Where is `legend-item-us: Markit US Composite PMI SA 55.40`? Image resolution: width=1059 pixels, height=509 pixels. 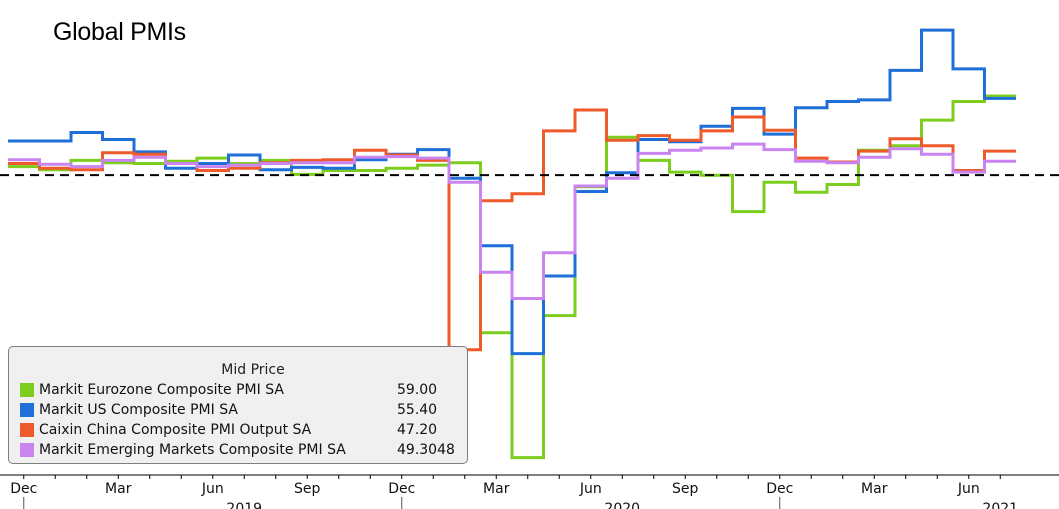 legend-item-us: Markit US Composite PMI SA 55.40 is located at coordinates (238, 410).